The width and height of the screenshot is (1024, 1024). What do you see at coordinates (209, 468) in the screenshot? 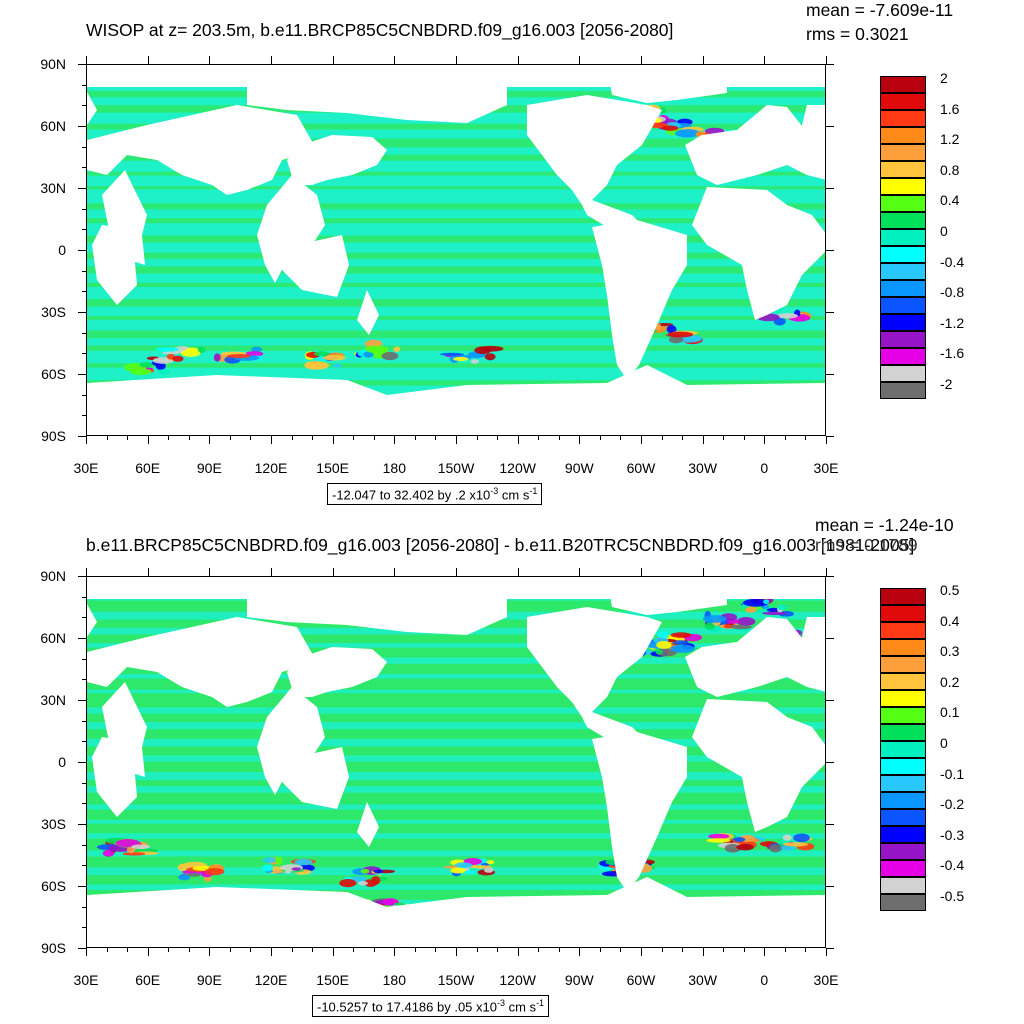
I see `x-tick-label: 90E` at bounding box center [209, 468].